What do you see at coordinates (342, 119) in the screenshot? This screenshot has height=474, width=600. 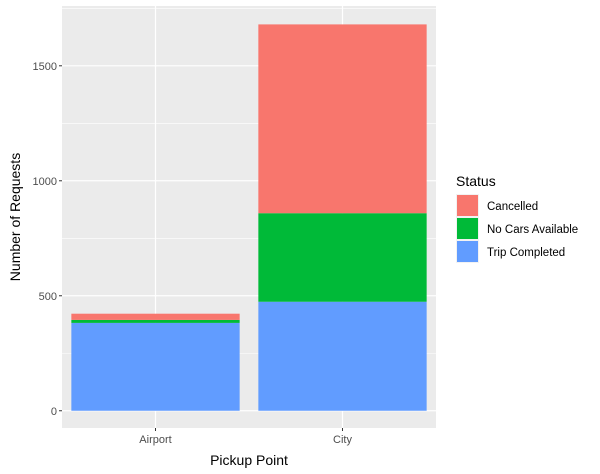 I see `bar-city-cancelled` at bounding box center [342, 119].